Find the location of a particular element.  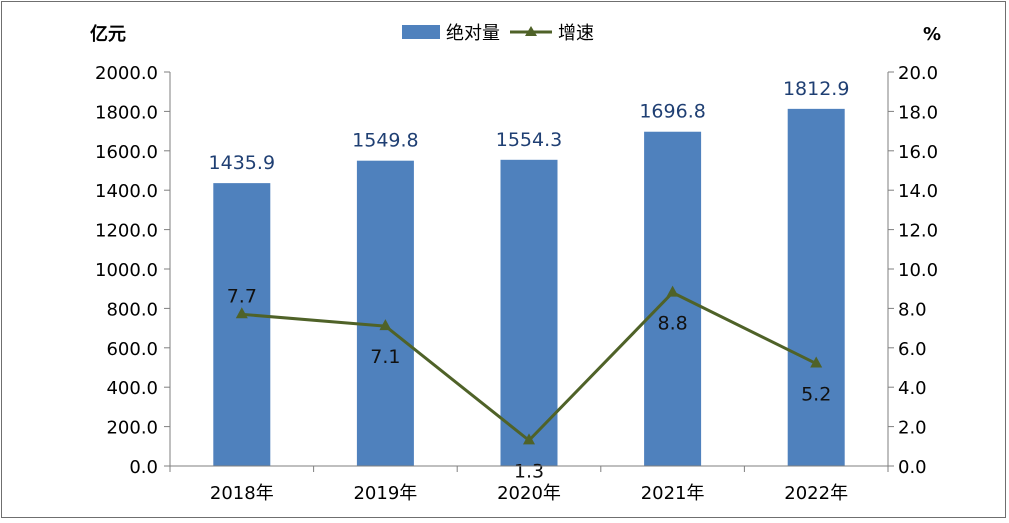

line-value-label: 7.1 is located at coordinates (385, 357).